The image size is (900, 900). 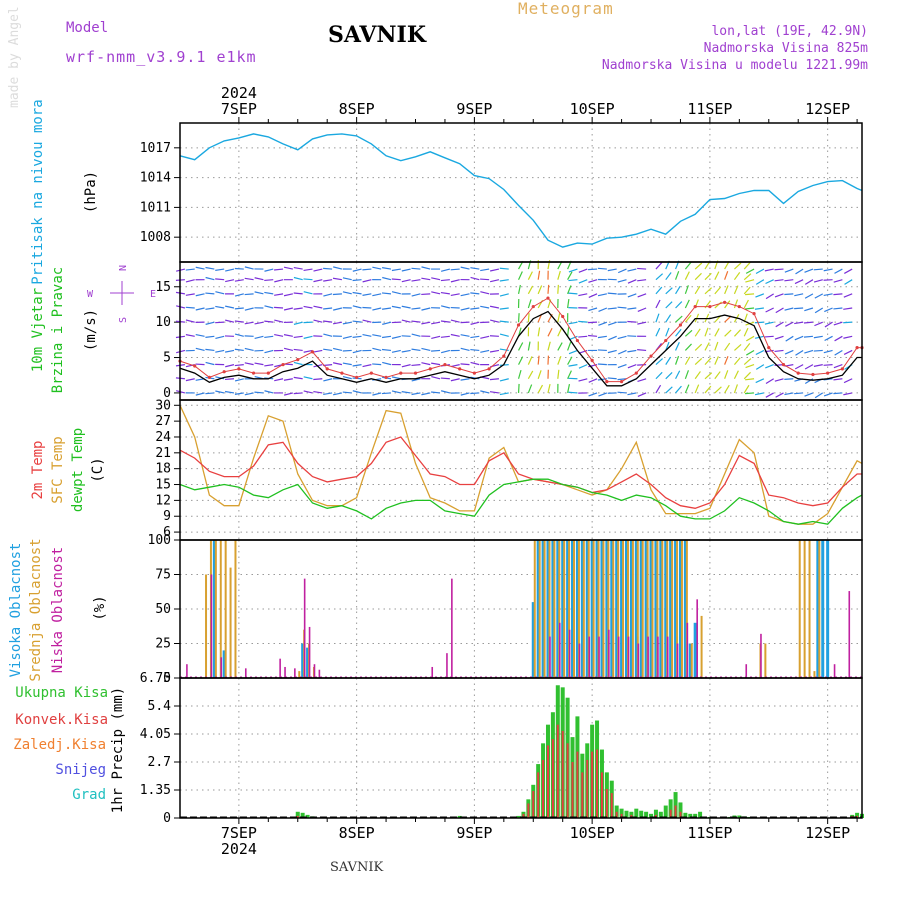 What do you see at coordinates (38, 191) in the screenshot?
I see `label-pressure: Pritisak na nivou mora` at bounding box center [38, 191].